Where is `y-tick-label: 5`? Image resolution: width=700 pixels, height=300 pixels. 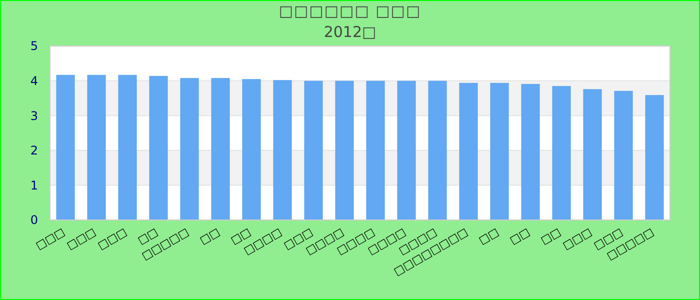
y-tick-label: 5 is located at coordinates (34, 46).